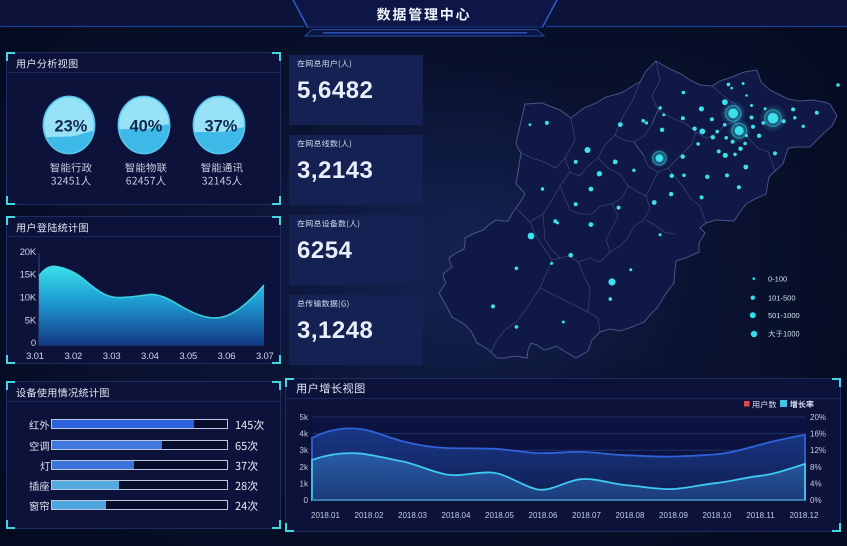 This screenshot has width=847, height=546. I want to click on svg-text: 16%, so click(818, 434).